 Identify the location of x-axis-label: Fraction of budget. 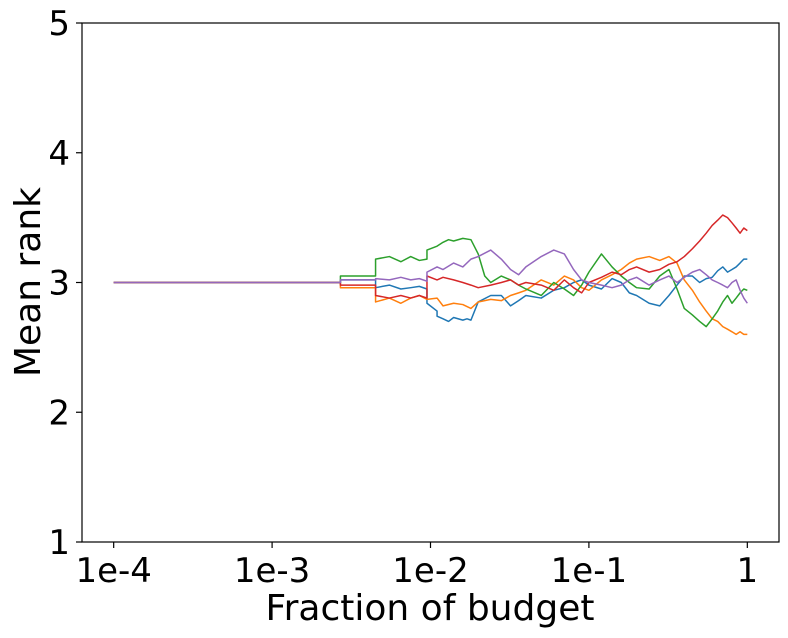
(430, 608).